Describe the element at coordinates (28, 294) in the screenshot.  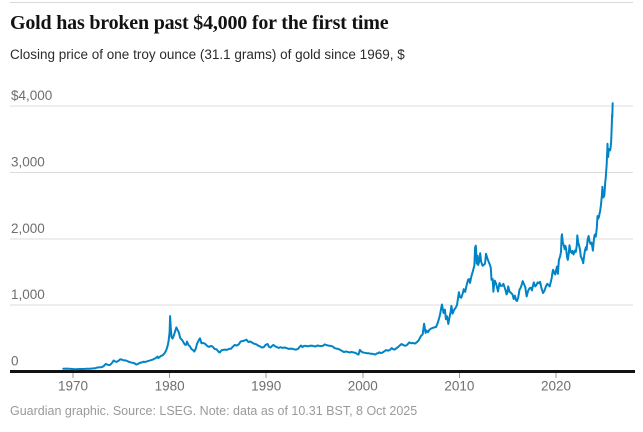
I see `y-axis-label: 1,000` at that location.